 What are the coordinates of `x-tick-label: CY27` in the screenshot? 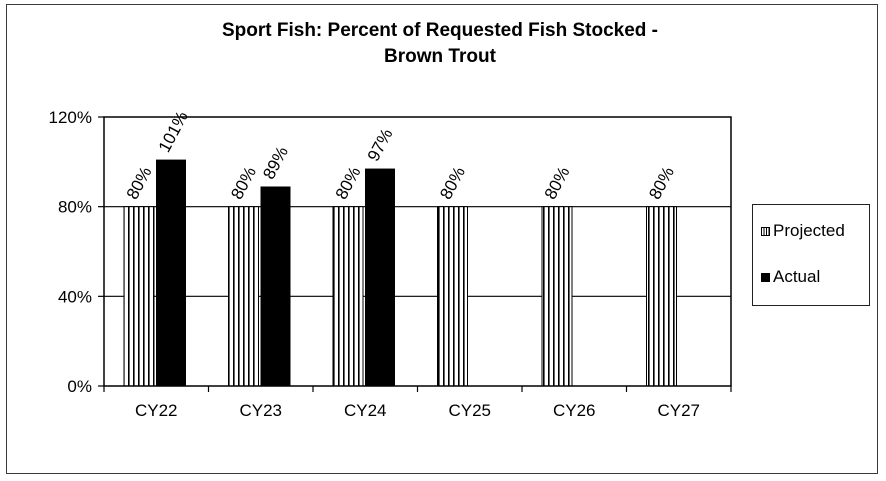 It's located at (678, 410).